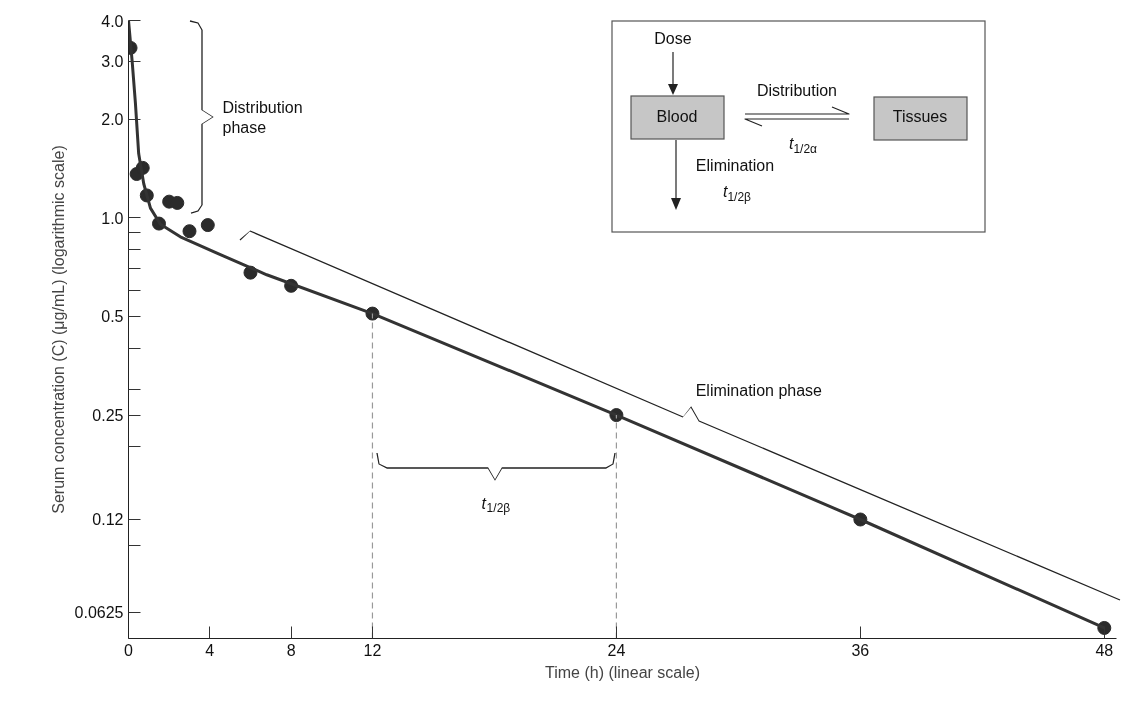  I want to click on annotation: Distribution, so click(797, 91).